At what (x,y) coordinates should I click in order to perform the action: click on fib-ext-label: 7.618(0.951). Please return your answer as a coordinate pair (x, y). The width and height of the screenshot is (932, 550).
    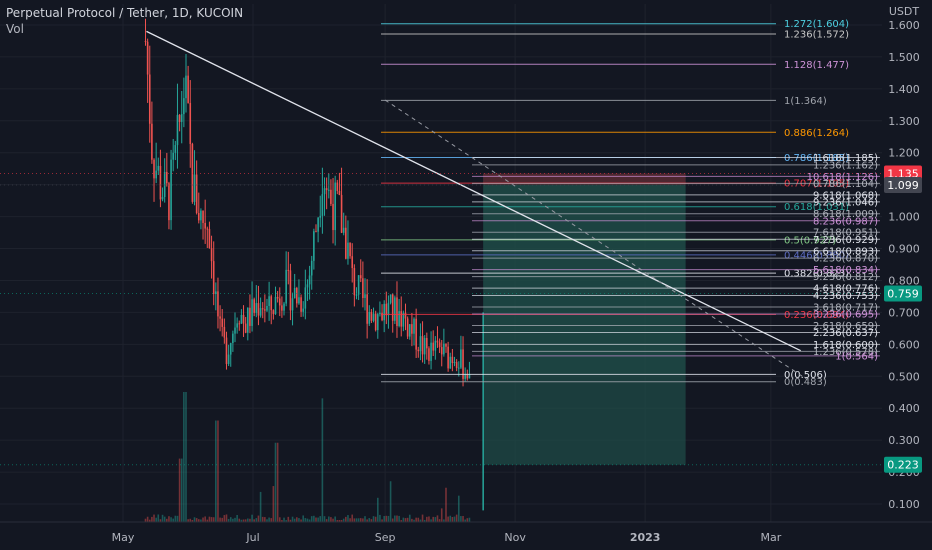
    Looking at the image, I should click on (845, 233).